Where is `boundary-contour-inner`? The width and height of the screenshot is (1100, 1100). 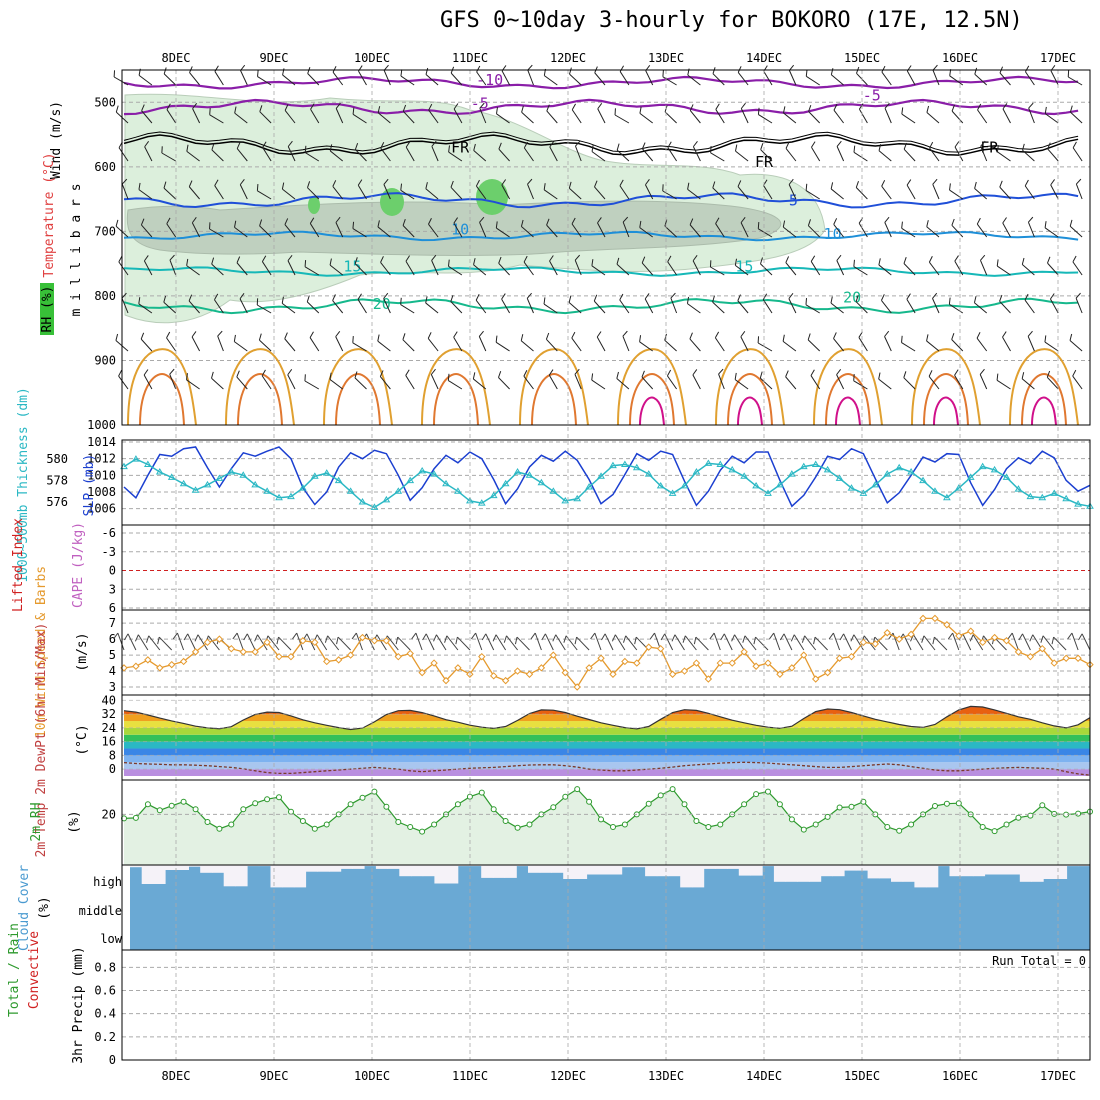 boundary-contour-inner is located at coordinates (946, 411).